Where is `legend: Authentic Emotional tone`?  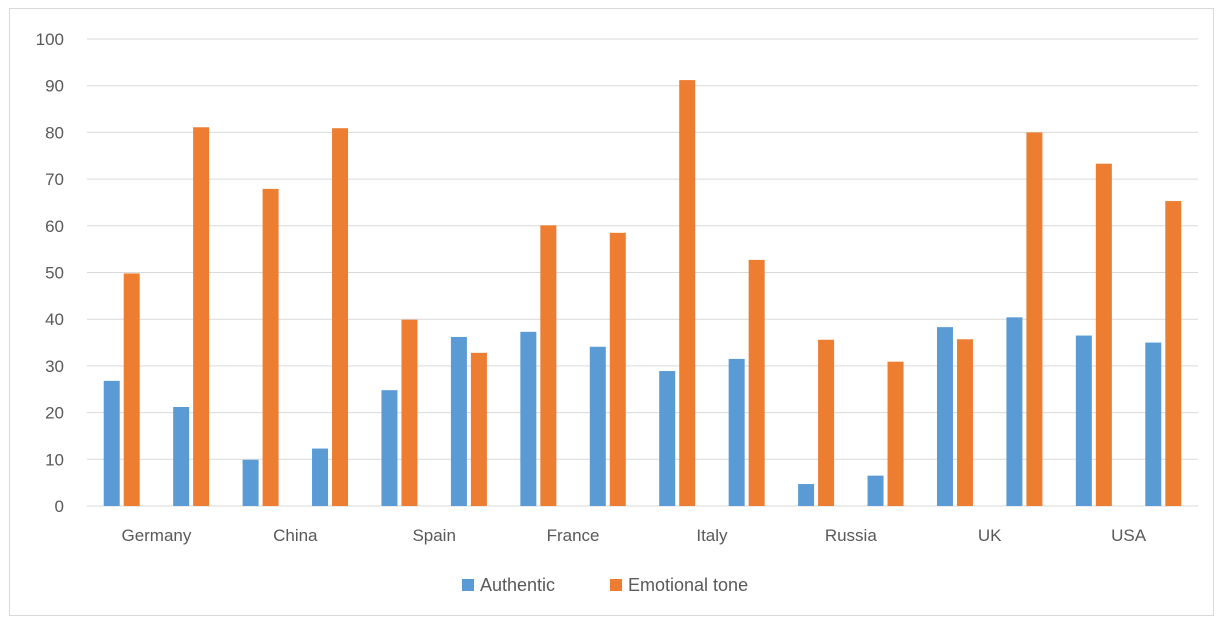
legend: Authentic Emotional tone is located at coordinates (605, 585).